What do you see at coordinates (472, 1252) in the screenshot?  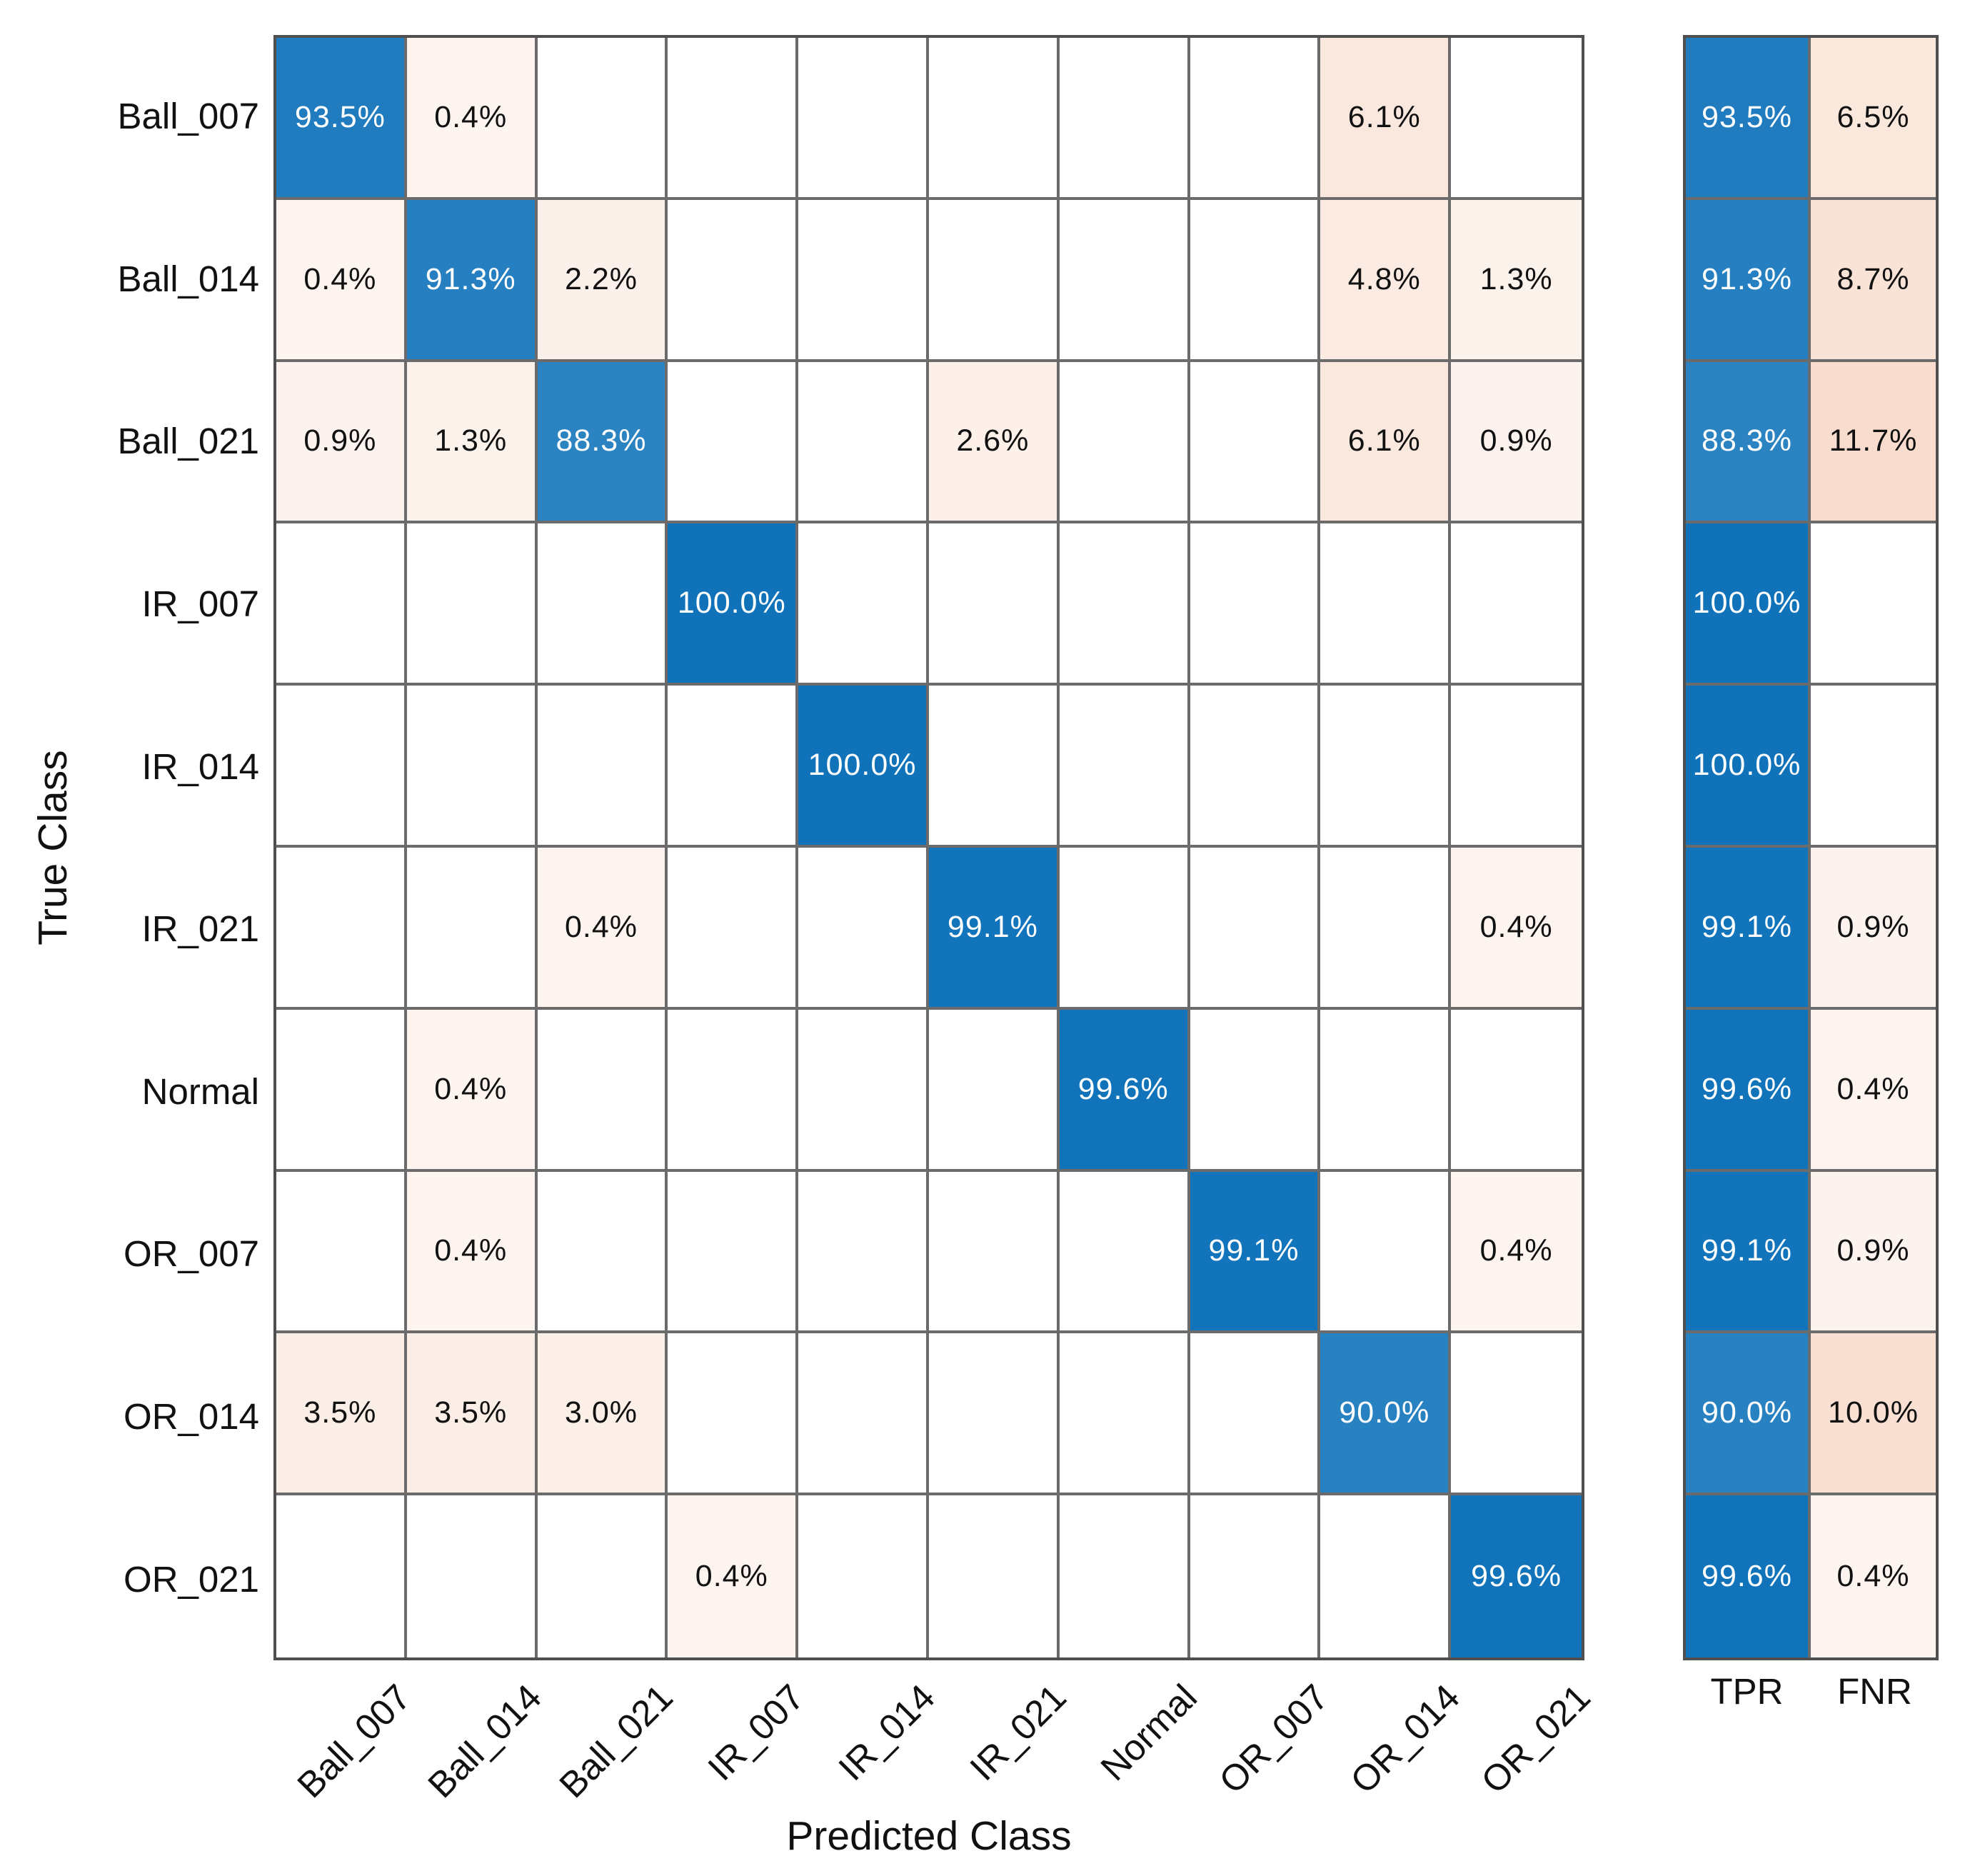 I see `matrix-cell-OR_007-Ball_014: 0.4%` at bounding box center [472, 1252].